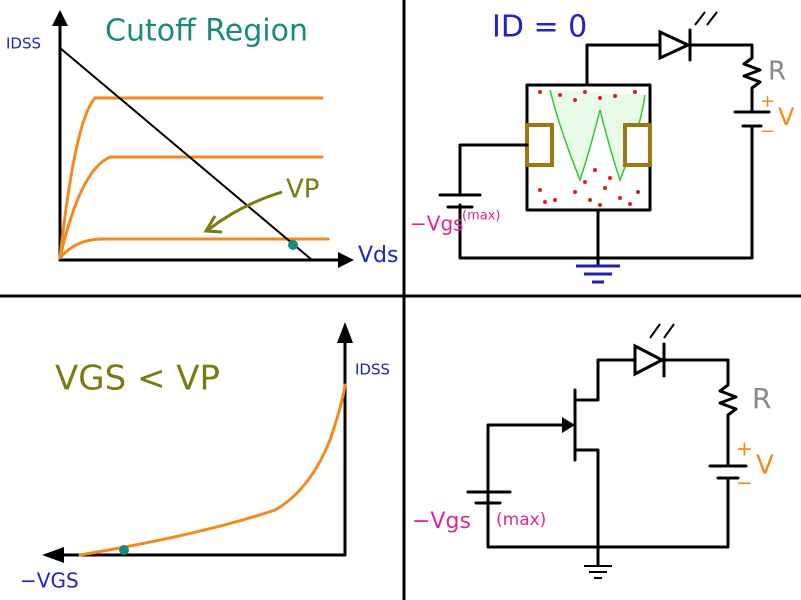  What do you see at coordinates (539, 27) in the screenshot?
I see `title: ID = 0` at bounding box center [539, 27].